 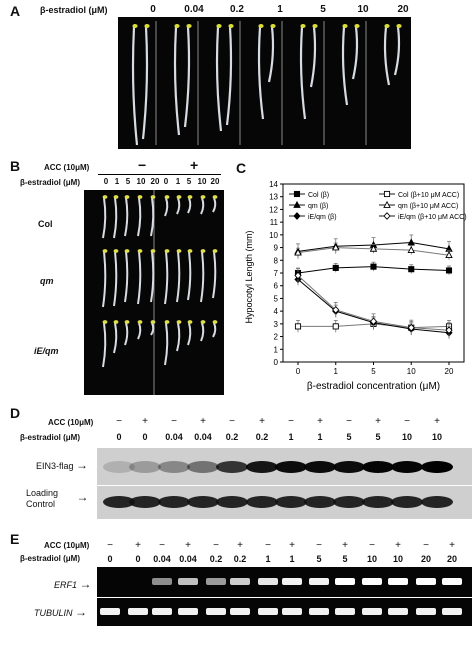 I want to click on panel-d-acc-sign-10: −, so click(x=407, y=421).